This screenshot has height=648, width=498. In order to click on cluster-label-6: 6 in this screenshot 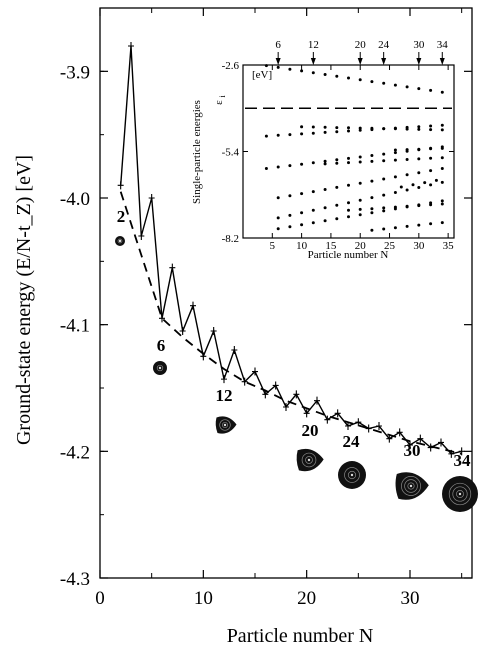, I will do `click(161, 345)`.